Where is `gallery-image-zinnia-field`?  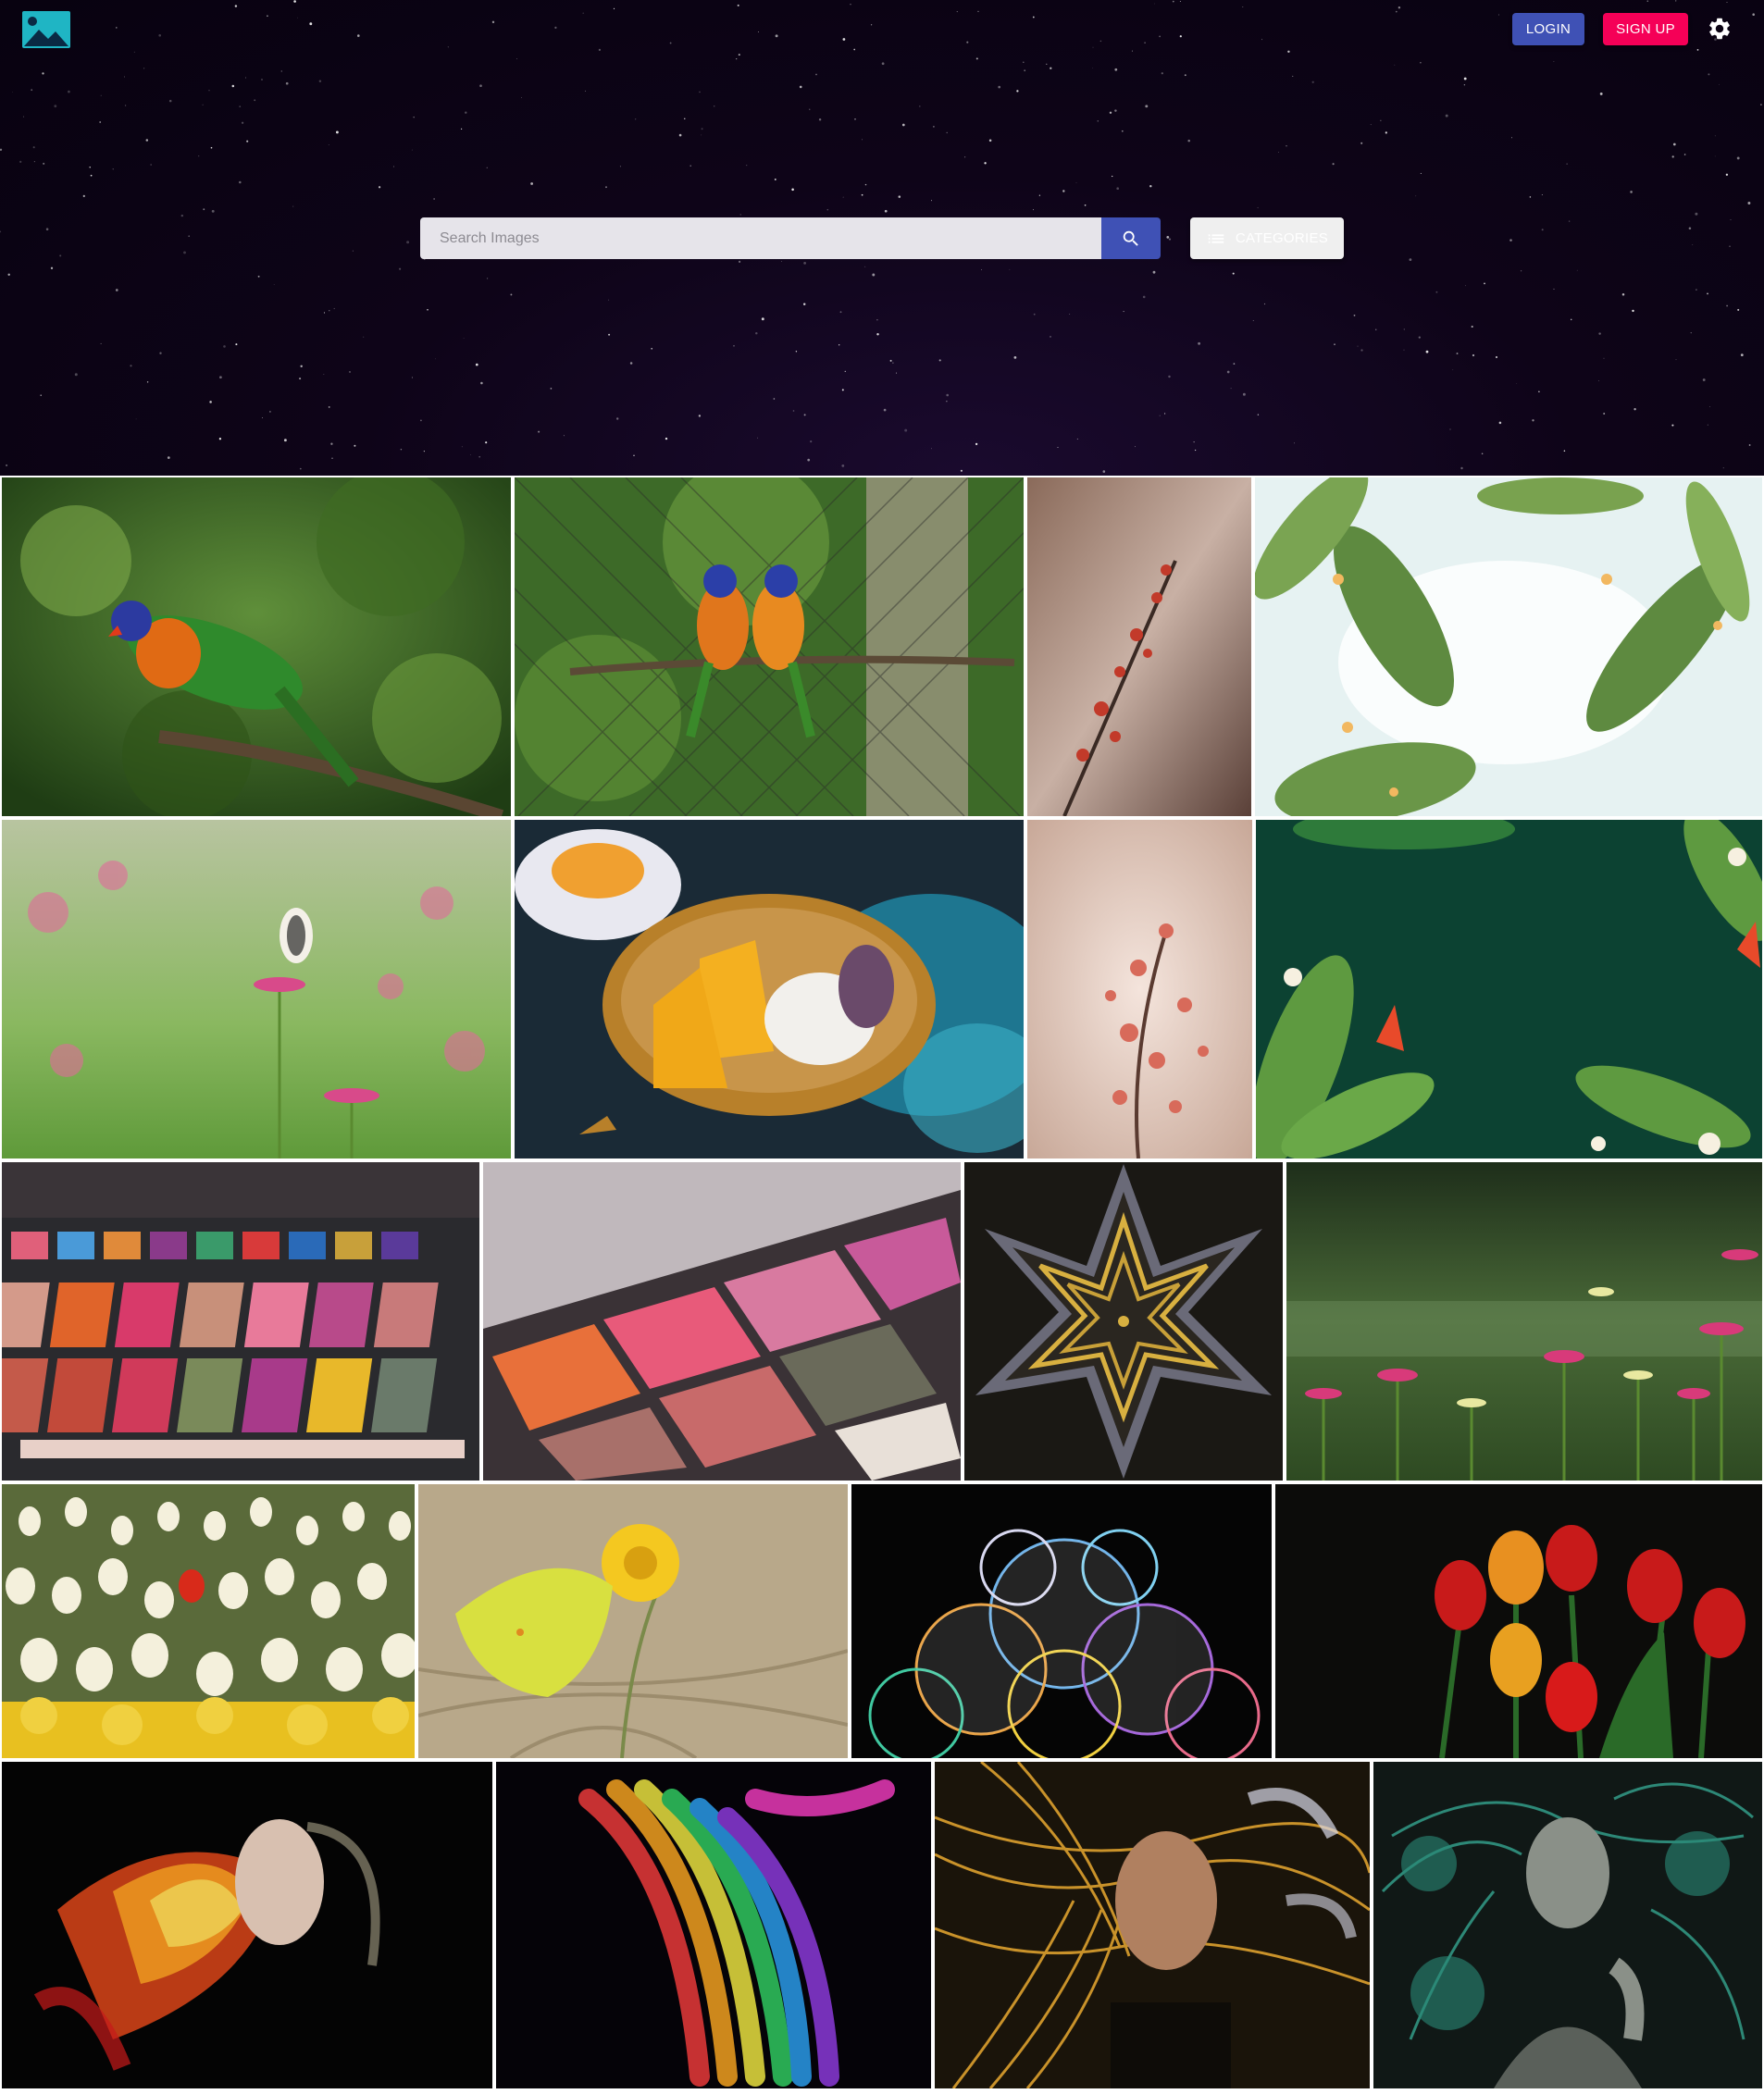 gallery-image-zinnia-field is located at coordinates (1524, 1321).